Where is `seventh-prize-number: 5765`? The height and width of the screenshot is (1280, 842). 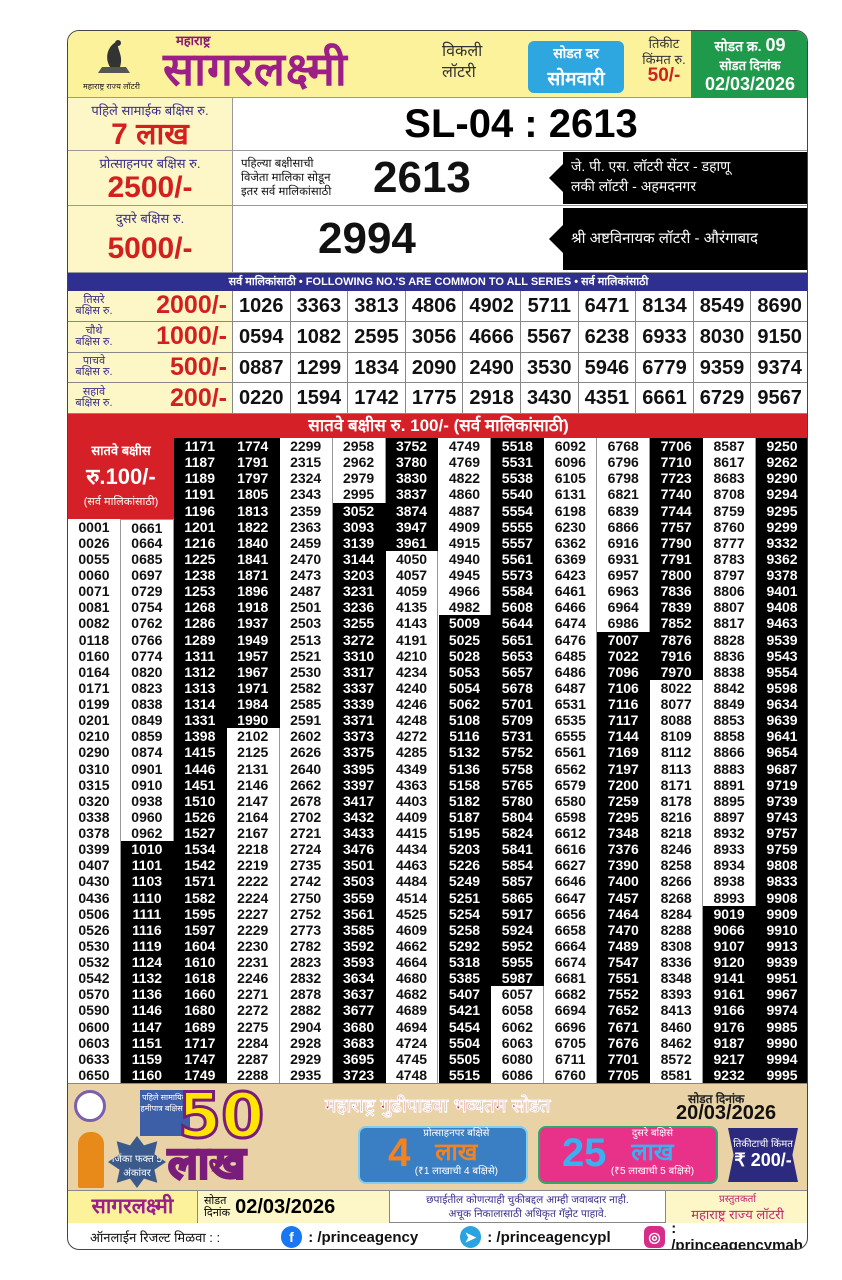 seventh-prize-number: 5765 is located at coordinates (518, 784).